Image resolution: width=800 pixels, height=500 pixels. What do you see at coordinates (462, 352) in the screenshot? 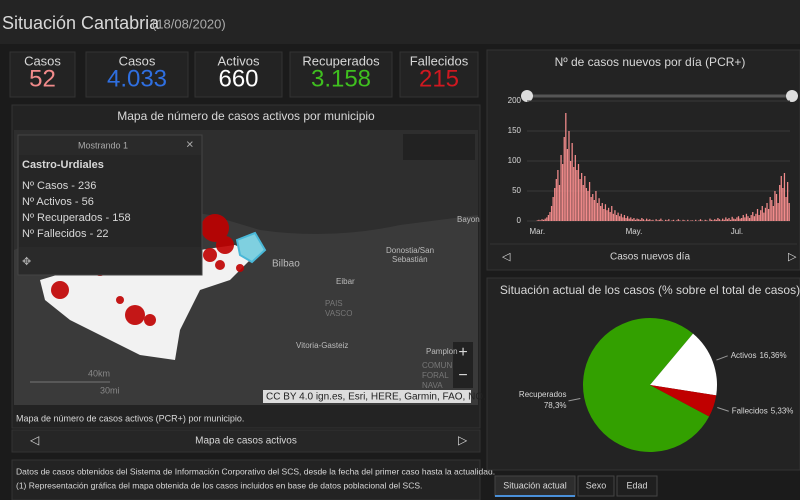
I see `zoom-in: +` at bounding box center [462, 352].